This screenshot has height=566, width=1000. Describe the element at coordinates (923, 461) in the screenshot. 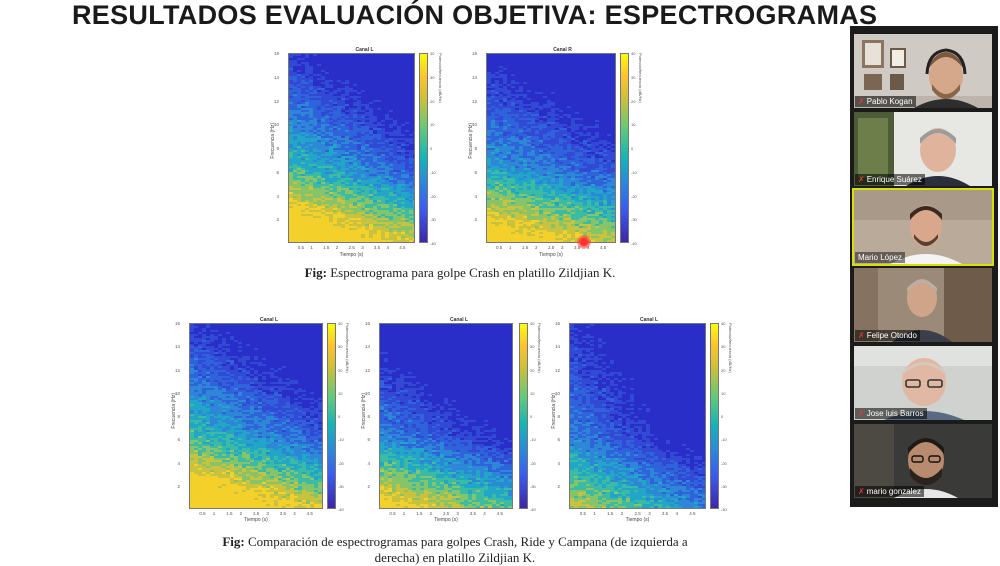

I see `participant-tile: ✗mario gonzalez` at that location.